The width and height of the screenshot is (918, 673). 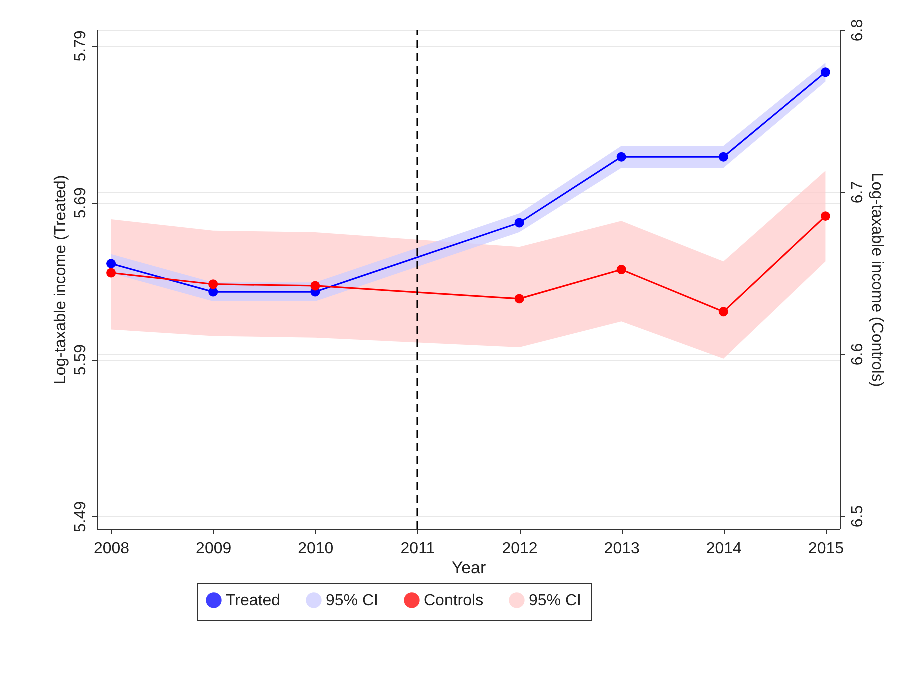 What do you see at coordinates (81, 360) in the screenshot?
I see `y-tick-label: 5.59` at bounding box center [81, 360].